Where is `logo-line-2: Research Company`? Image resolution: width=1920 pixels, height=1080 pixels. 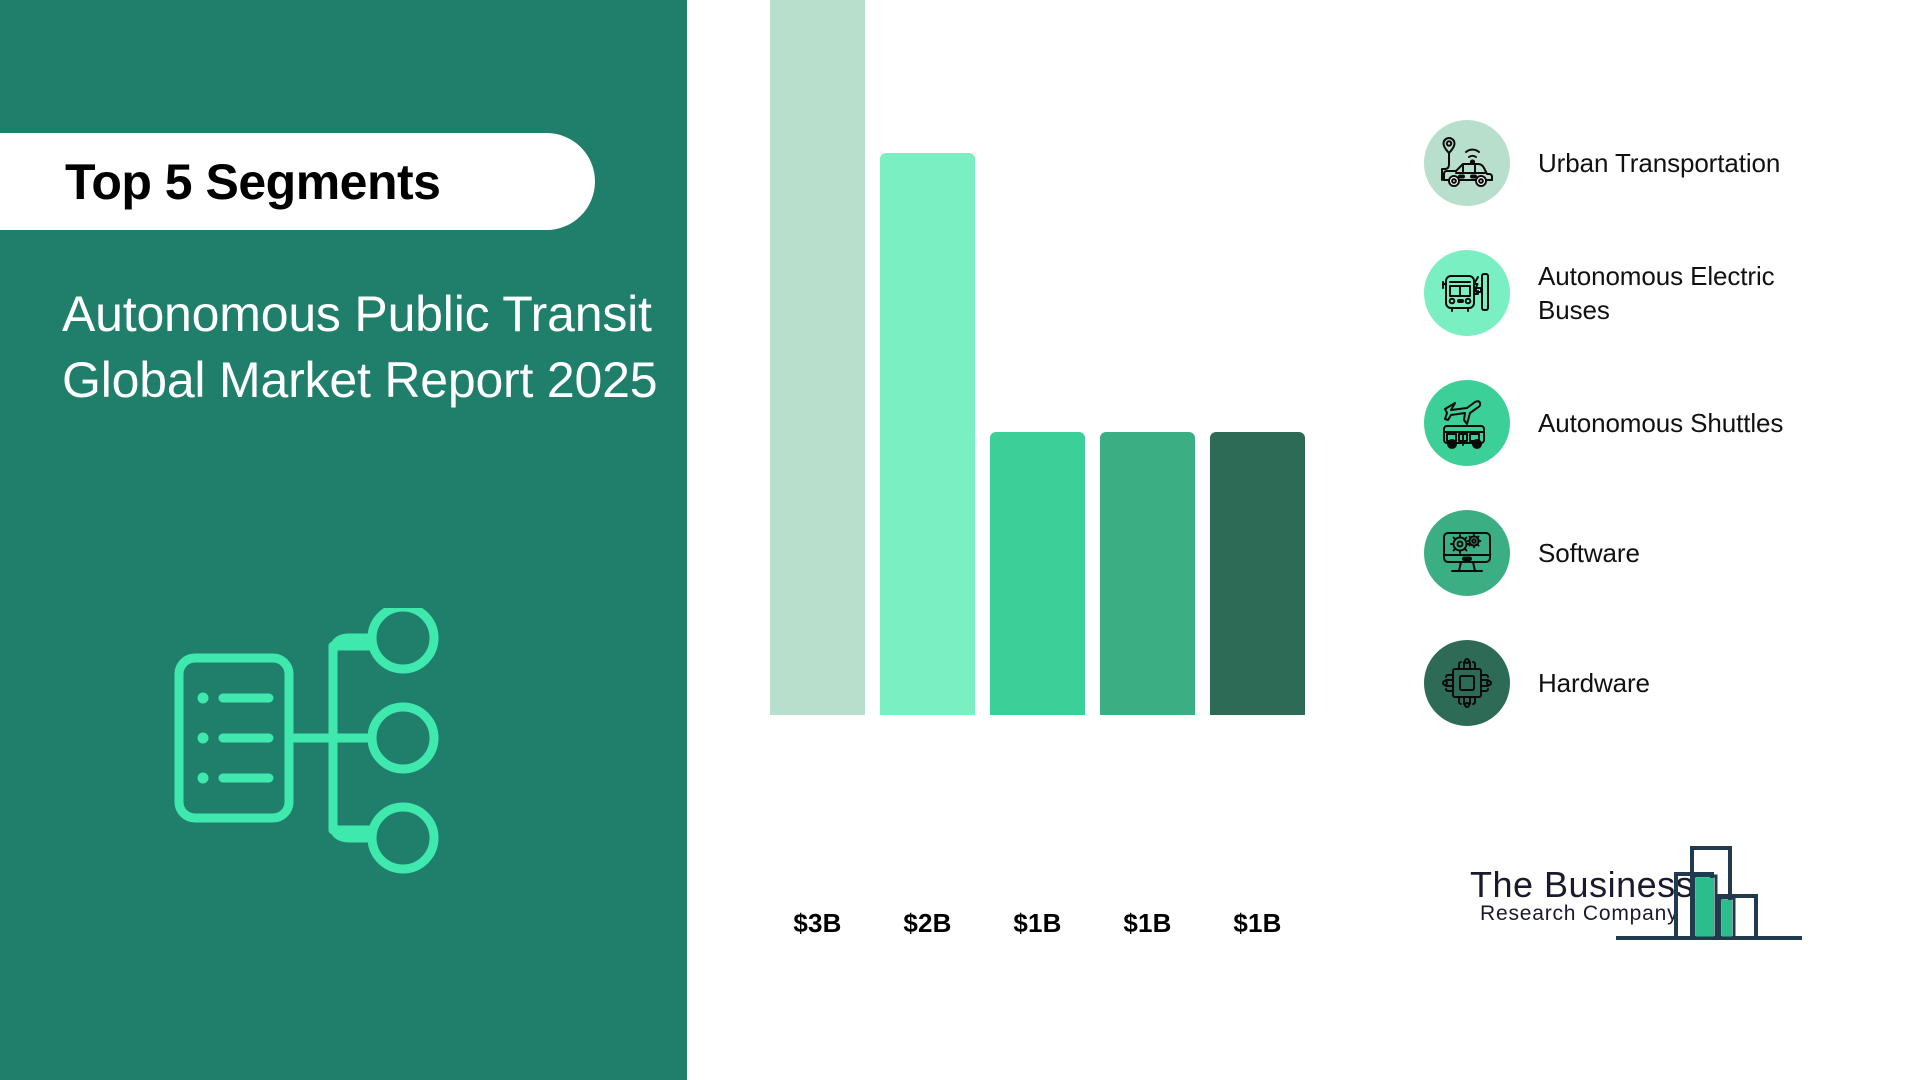 logo-line-2: Research Company is located at coordinates (1579, 913).